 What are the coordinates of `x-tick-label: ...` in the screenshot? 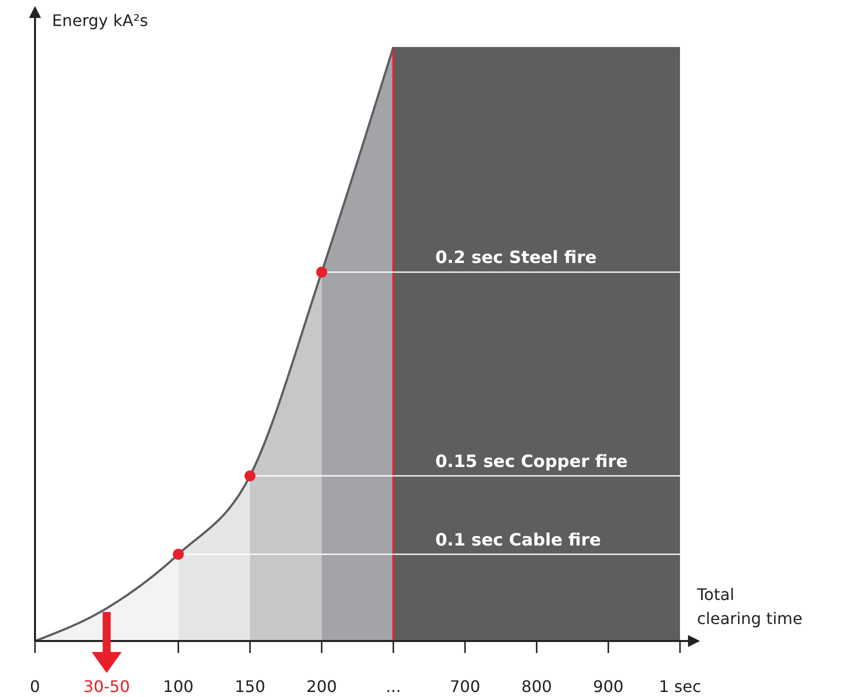 It's located at (393, 686).